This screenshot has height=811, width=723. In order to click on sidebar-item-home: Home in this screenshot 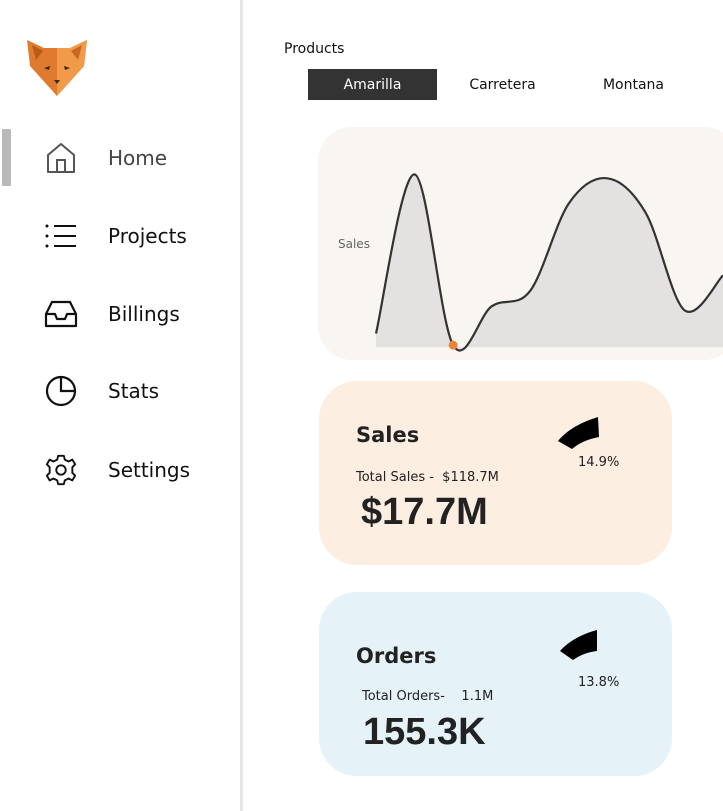, I will do `click(120, 158)`.